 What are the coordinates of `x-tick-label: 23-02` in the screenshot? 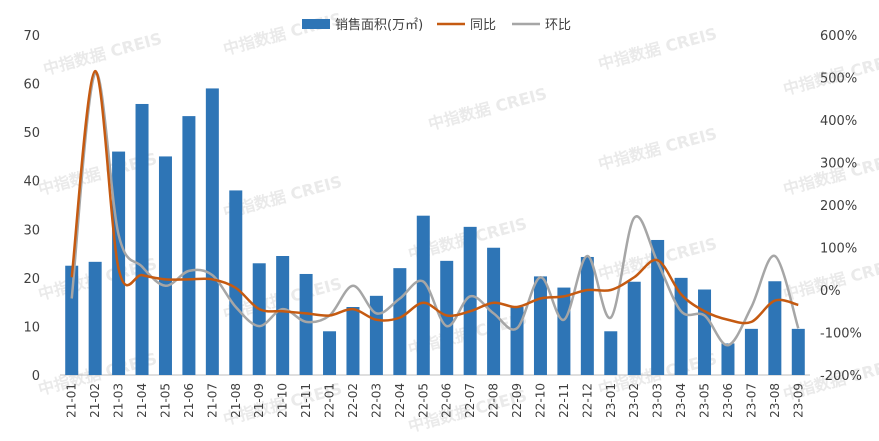 It's located at (634, 400).